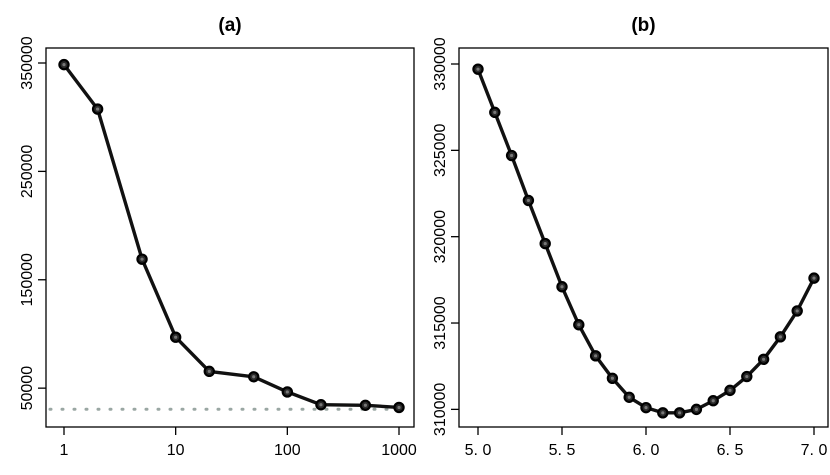  Describe the element at coordinates (287, 450) in the screenshot. I see `x-tick-label: 100` at that location.